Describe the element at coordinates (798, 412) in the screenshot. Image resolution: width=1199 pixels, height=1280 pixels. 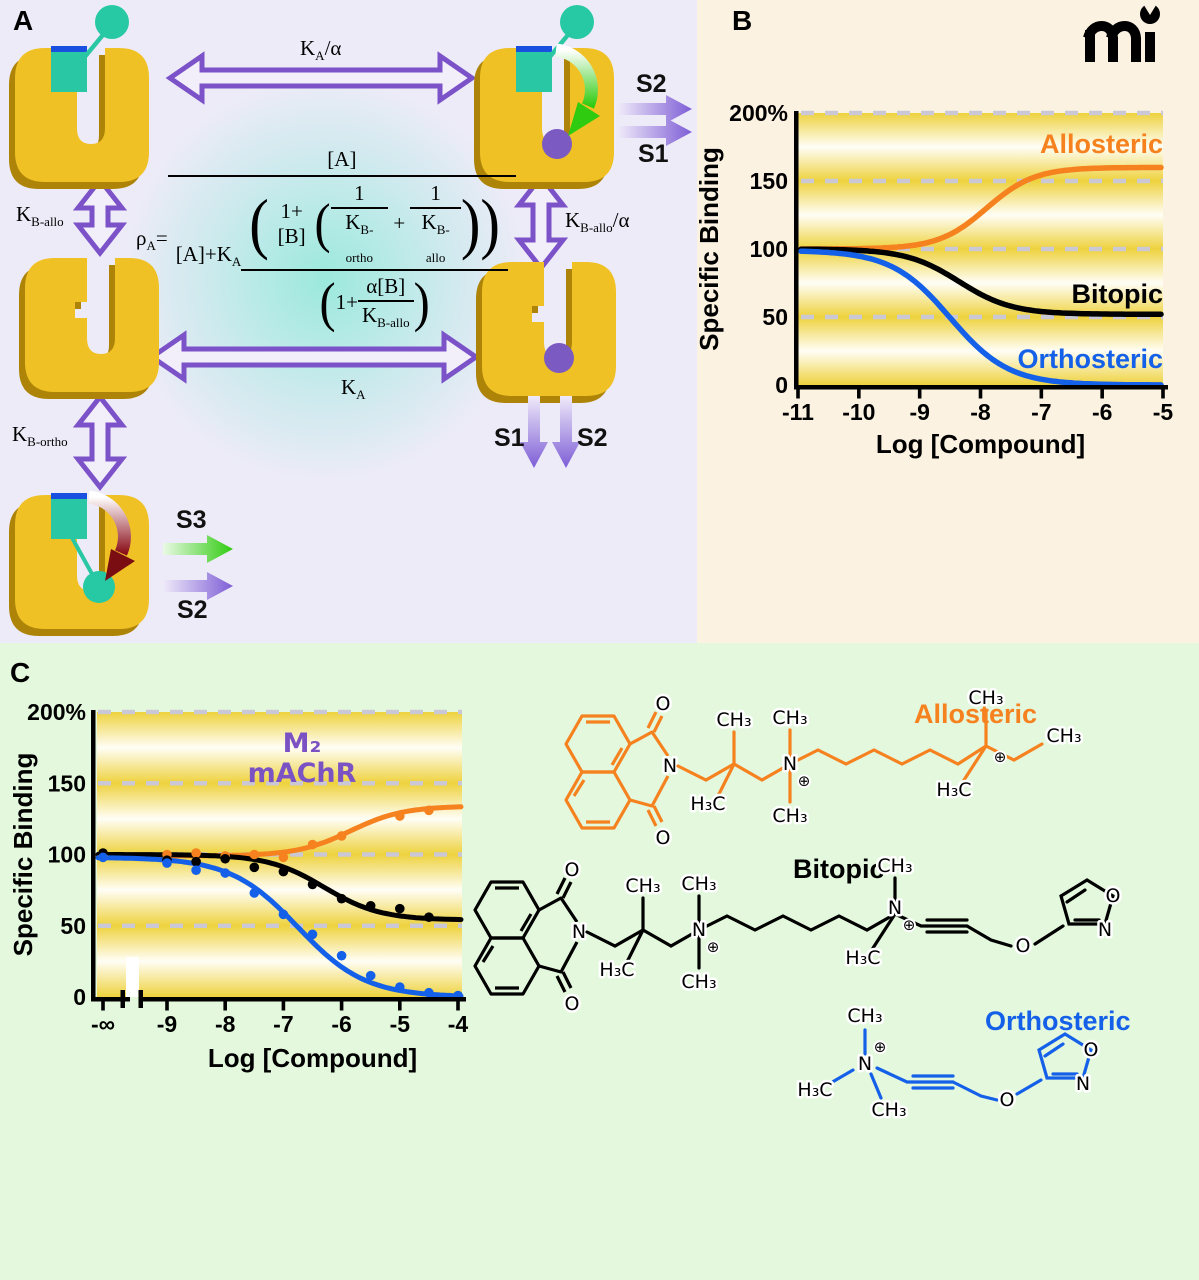
I see `chart-b-x-tick-label: -11` at that location.